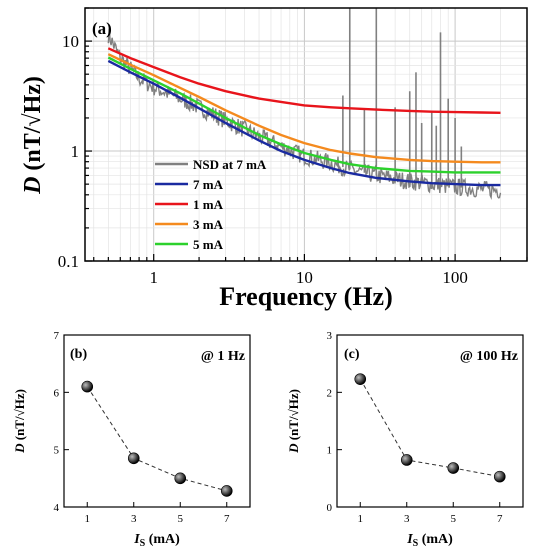  I want to click on legend-label: 7 mA, so click(208, 184).